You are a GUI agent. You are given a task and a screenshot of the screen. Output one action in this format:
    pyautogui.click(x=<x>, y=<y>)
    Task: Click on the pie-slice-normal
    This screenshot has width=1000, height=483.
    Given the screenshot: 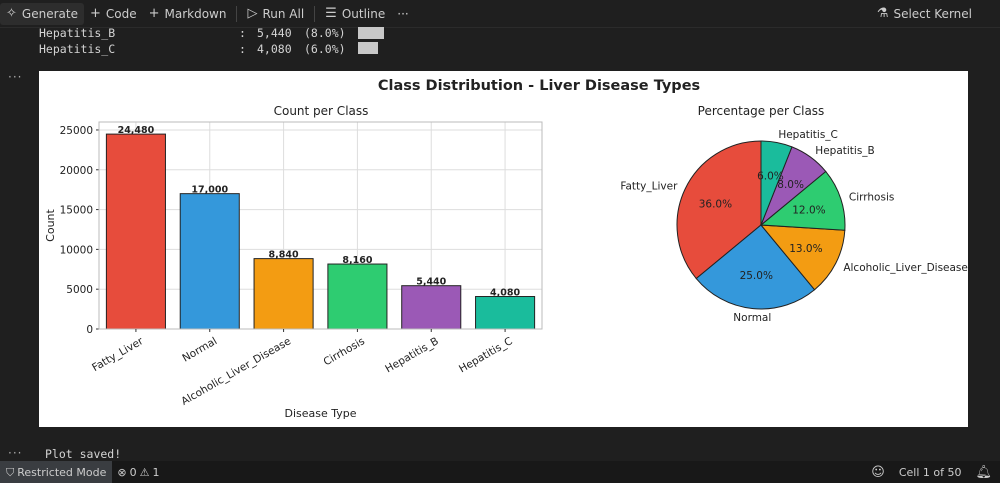 What is the action you would take?
    pyautogui.click(x=755, y=267)
    